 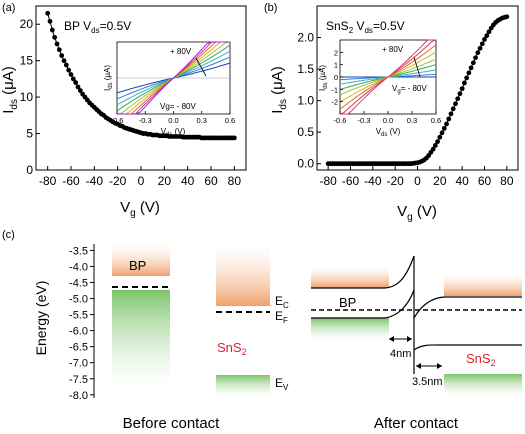 I want to click on y-tick-label: 20, so click(x=27, y=24).